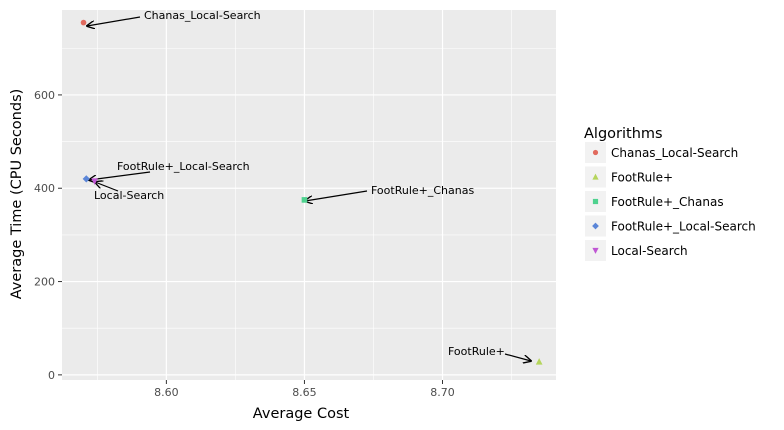  What do you see at coordinates (649, 251) in the screenshot?
I see `legend-label: Local-Search` at bounding box center [649, 251].